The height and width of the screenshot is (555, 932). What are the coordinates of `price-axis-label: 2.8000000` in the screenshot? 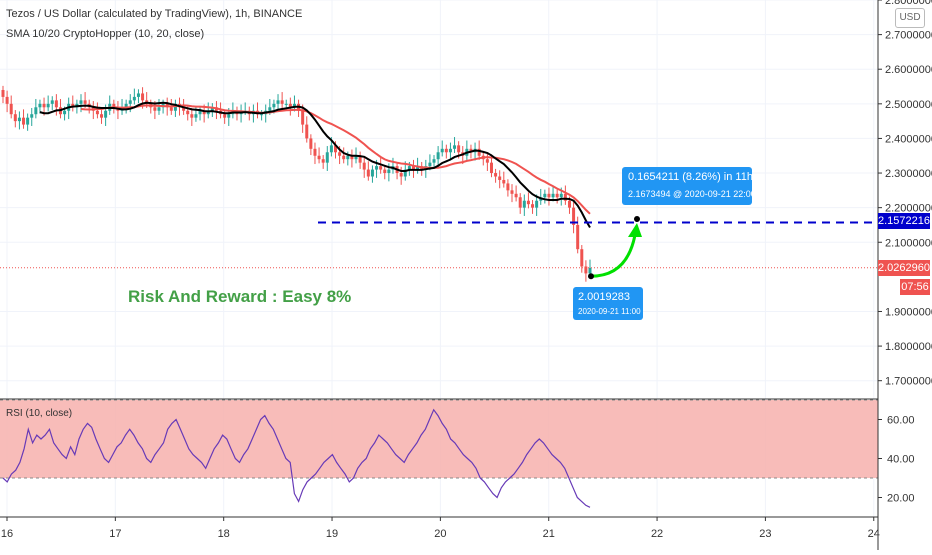 It's located at (908, 3).